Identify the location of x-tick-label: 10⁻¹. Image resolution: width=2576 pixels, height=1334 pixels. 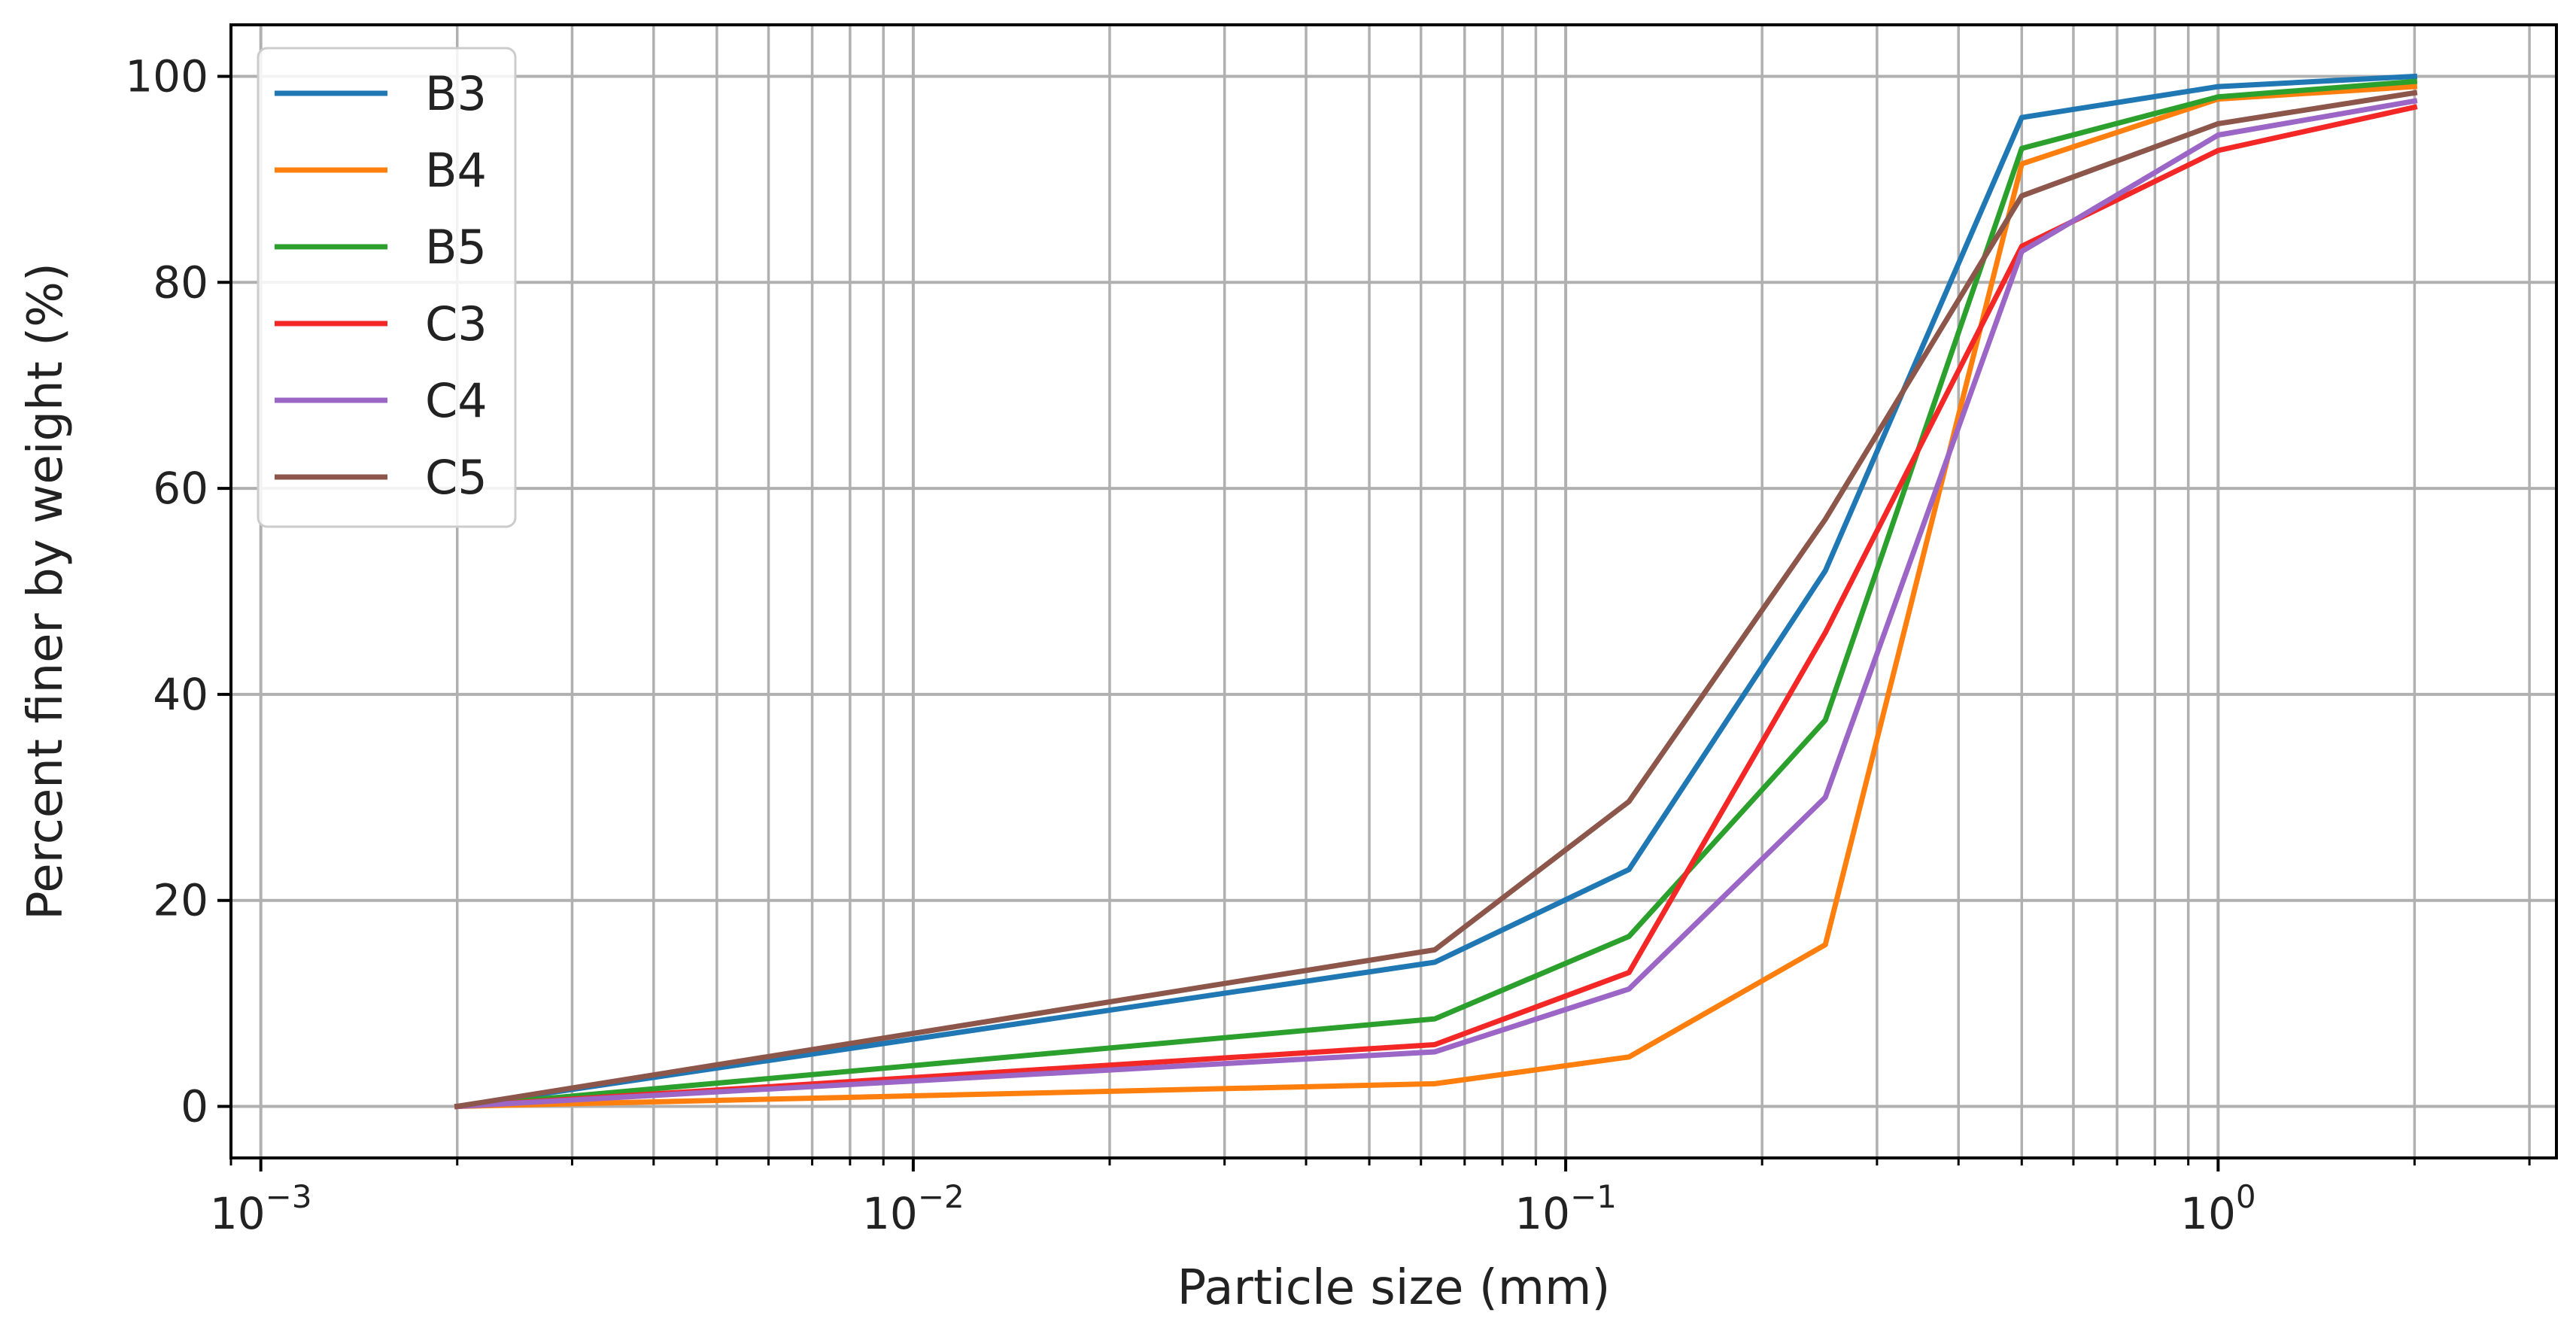
(1565, 1209).